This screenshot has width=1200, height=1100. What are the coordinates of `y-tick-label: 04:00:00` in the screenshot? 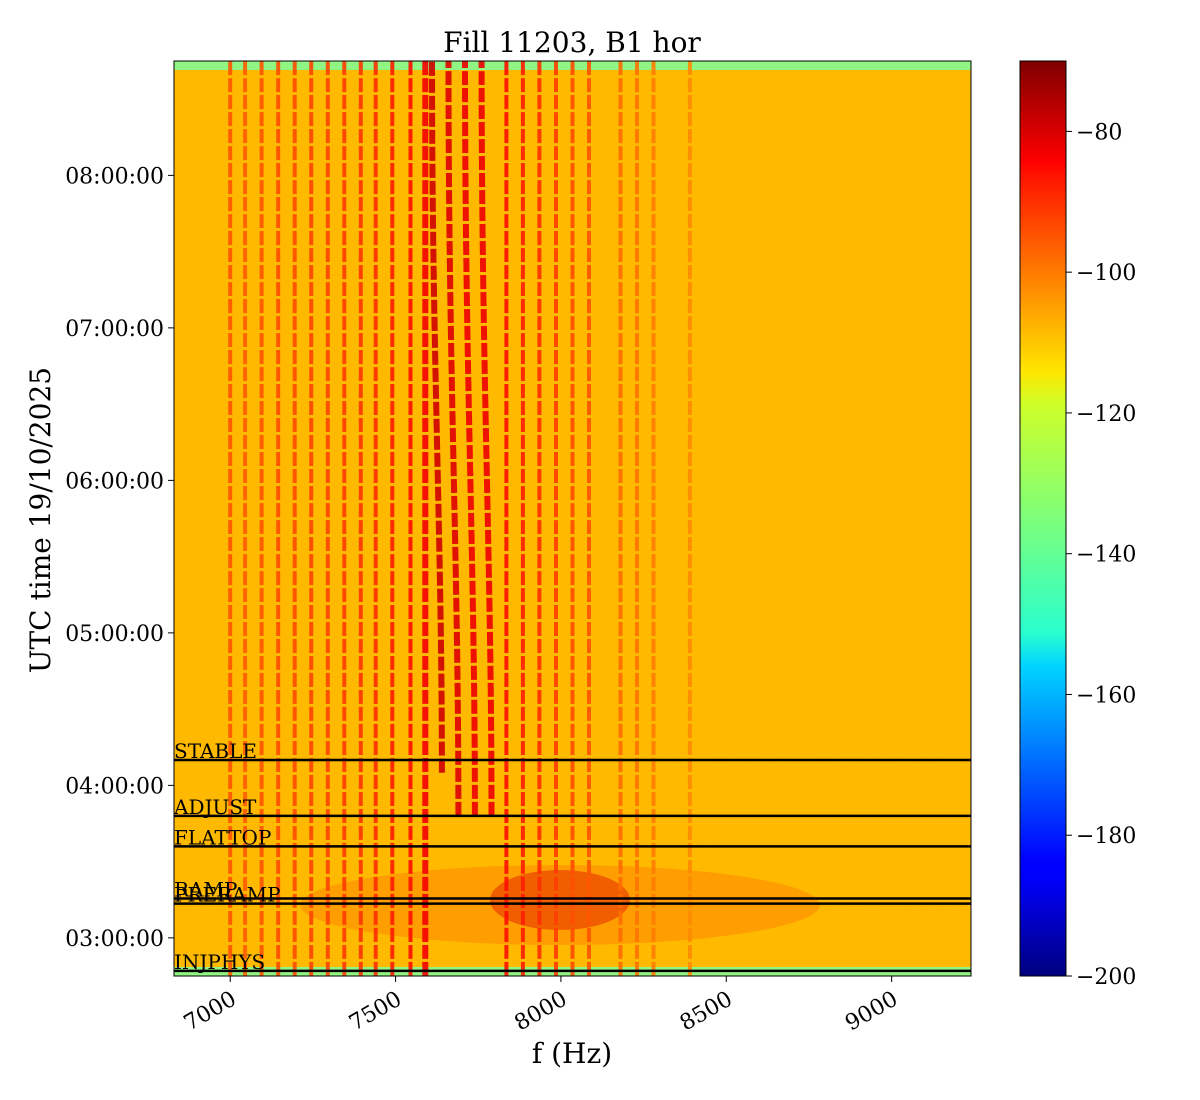 It's located at (114, 786).